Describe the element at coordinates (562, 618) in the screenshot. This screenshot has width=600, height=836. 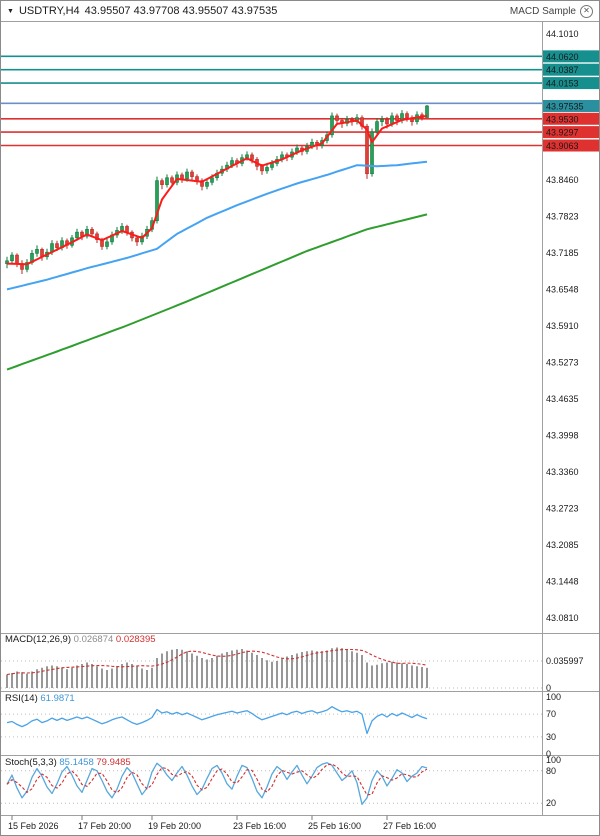
I see `price-grid-label: 43.0810` at that location.